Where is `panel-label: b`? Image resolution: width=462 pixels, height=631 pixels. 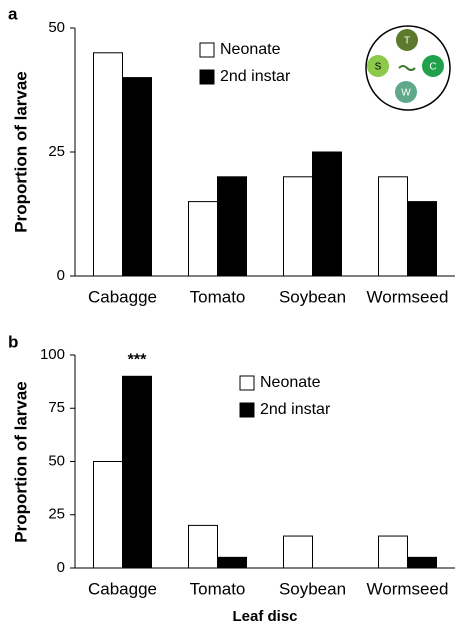
panel-label: b is located at coordinates (13, 341).